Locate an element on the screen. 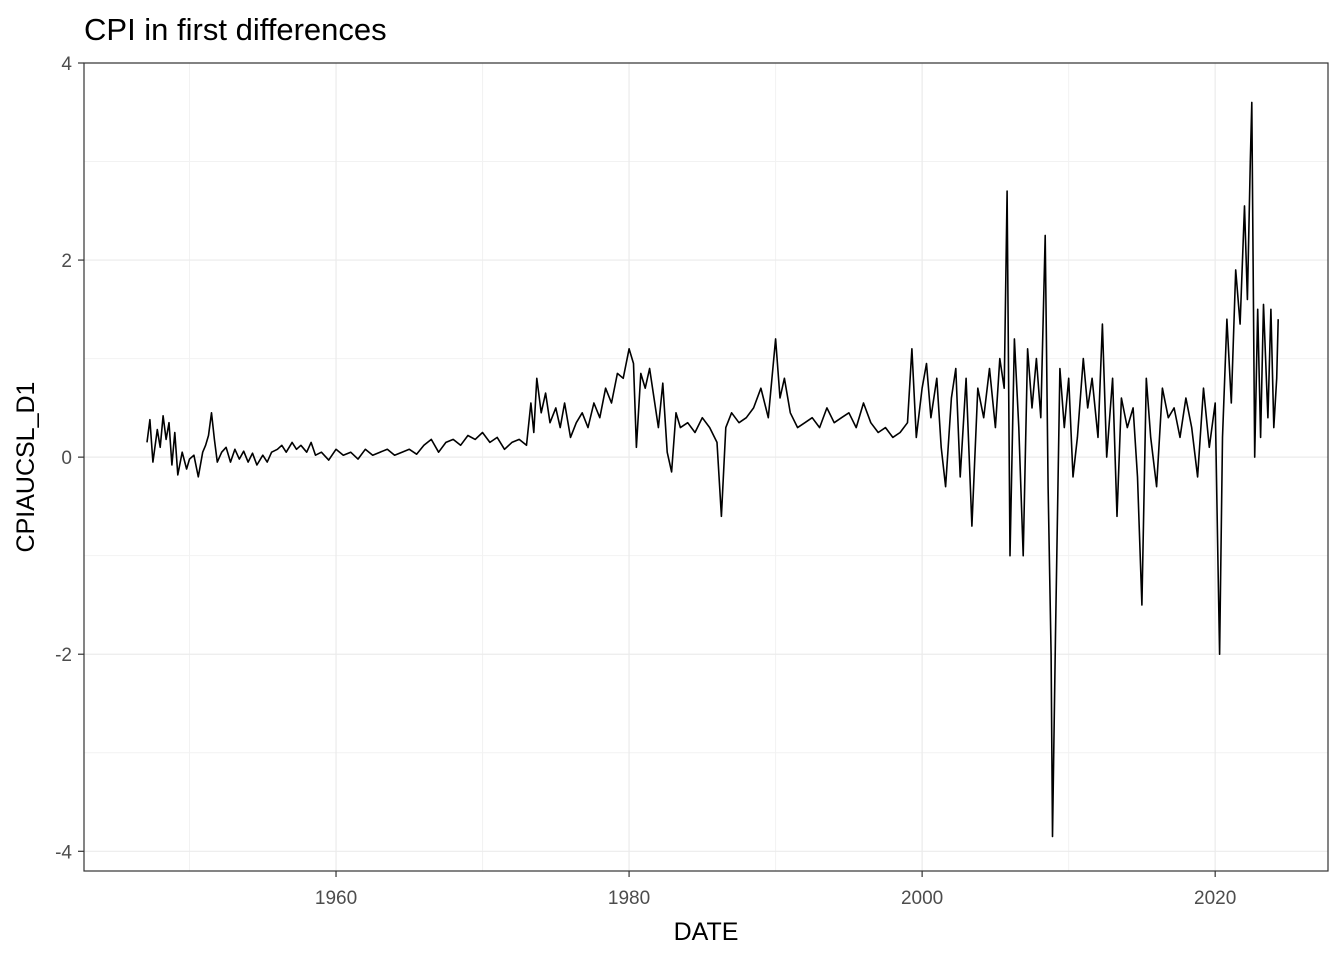 The width and height of the screenshot is (1344, 960). chart-title: CPI in first differences is located at coordinates (235, 29).